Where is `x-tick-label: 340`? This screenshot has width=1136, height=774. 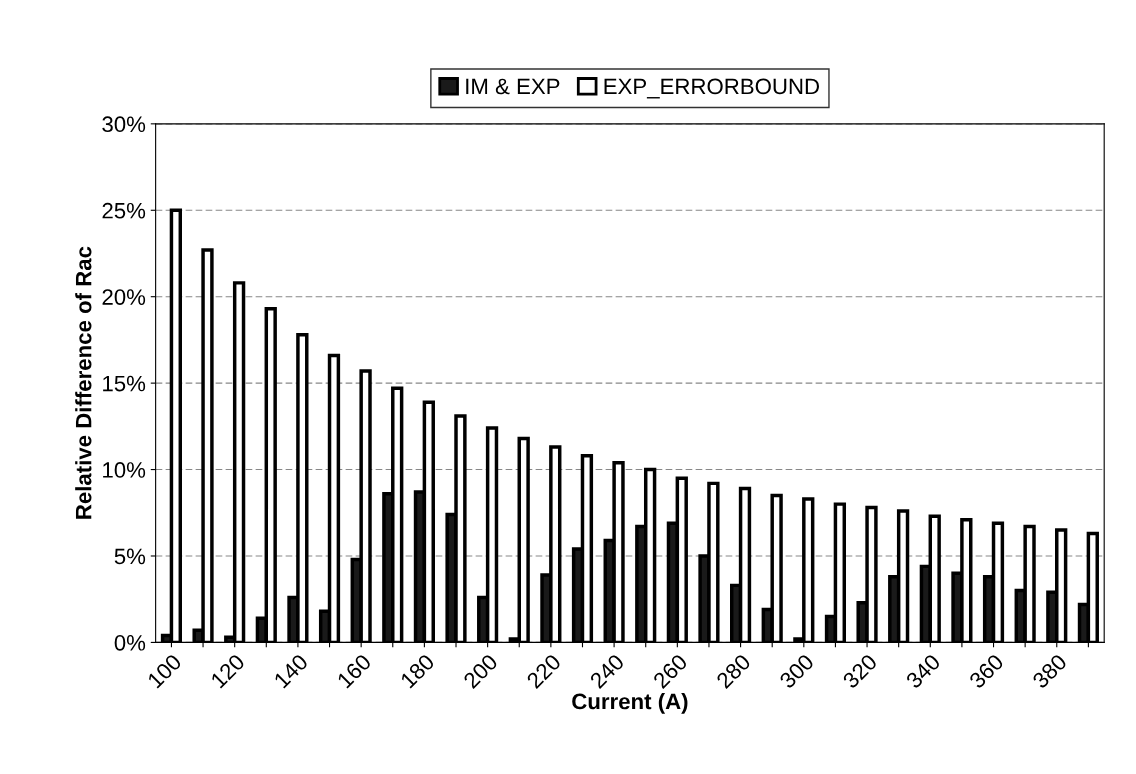
x-tick-label: 340 is located at coordinates (923, 671).